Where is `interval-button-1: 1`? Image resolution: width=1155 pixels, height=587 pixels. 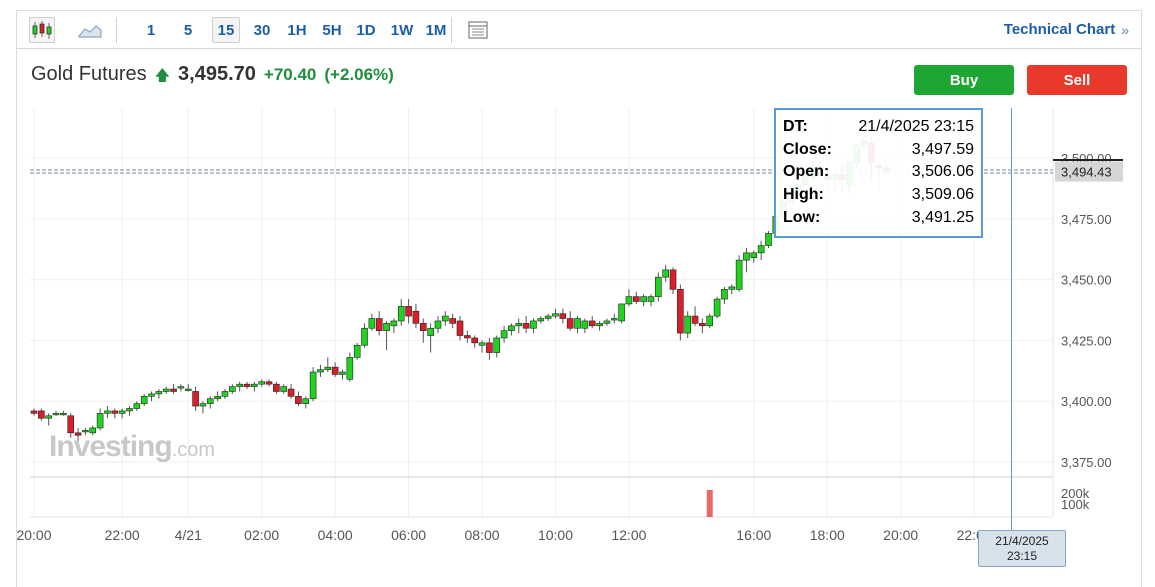 interval-button-1: 1 is located at coordinates (151, 30).